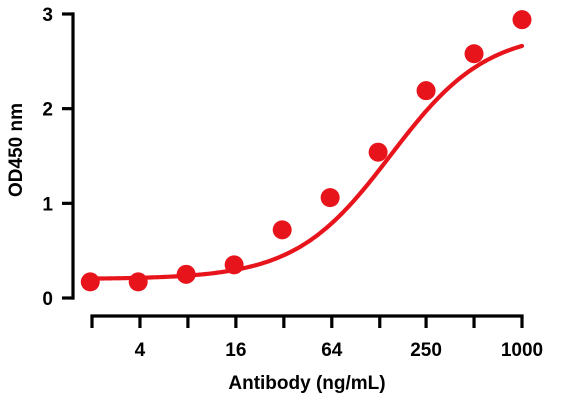 Image resolution: width=572 pixels, height=400 pixels. What do you see at coordinates (140, 350) in the screenshot?
I see `x-tick-label: 4` at bounding box center [140, 350].